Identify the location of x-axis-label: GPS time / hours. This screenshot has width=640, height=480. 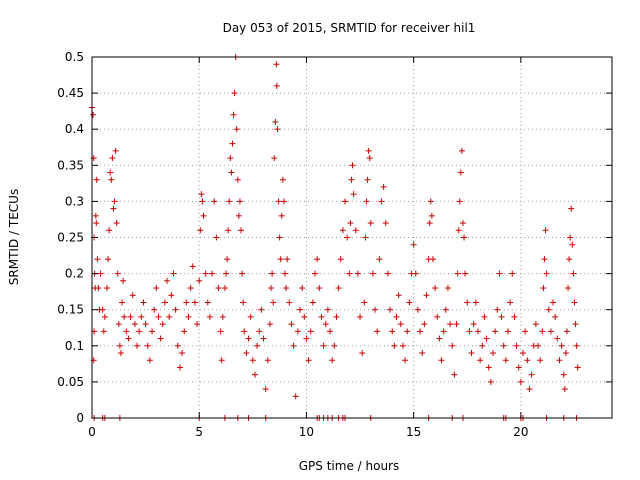
(349, 466).